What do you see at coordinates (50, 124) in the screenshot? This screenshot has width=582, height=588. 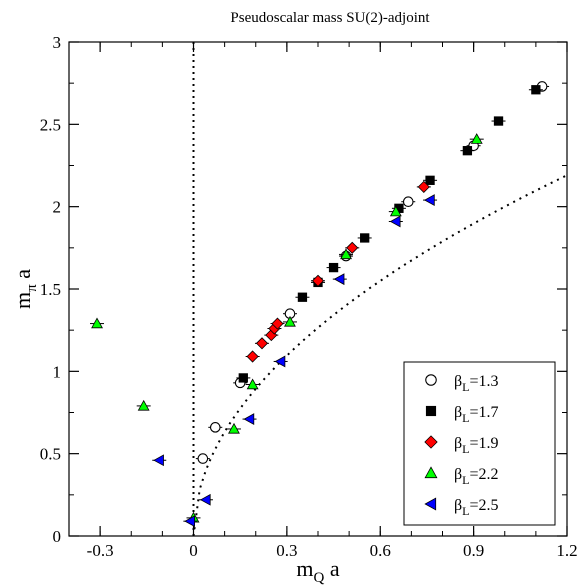 I see `y-tick-label: 2.5` at bounding box center [50, 124].